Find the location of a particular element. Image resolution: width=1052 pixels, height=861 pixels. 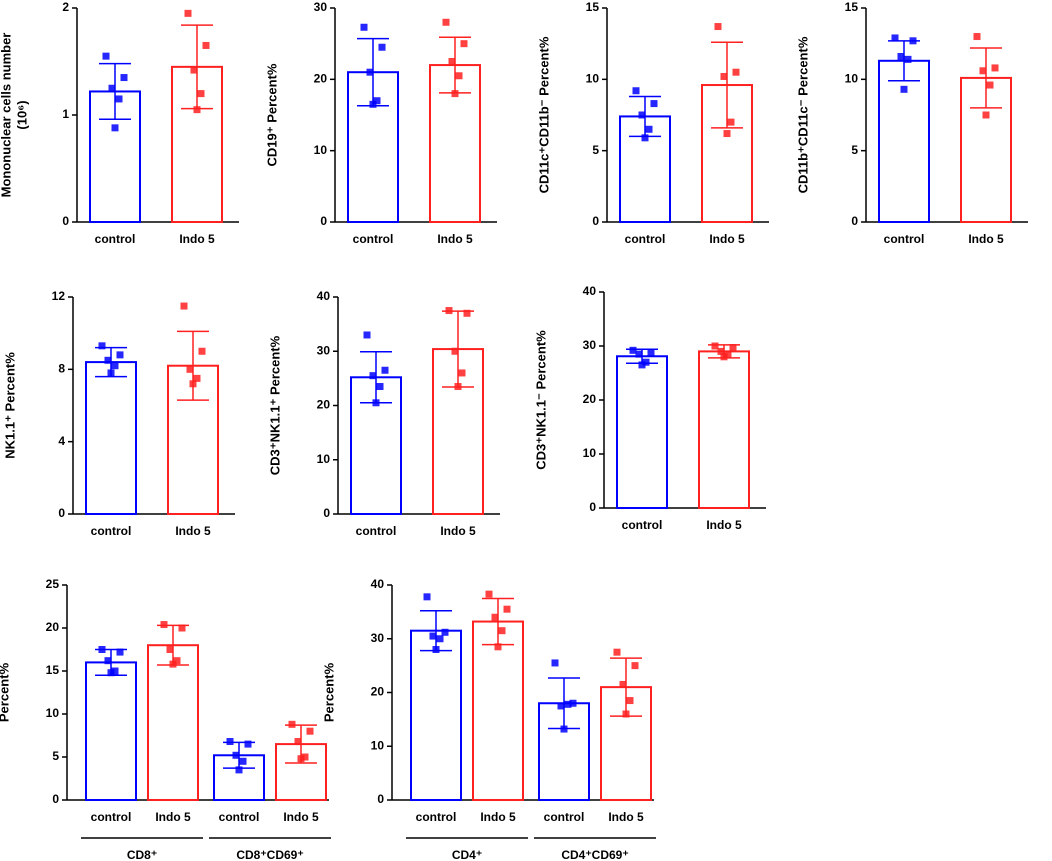

y-tick-label: 4 is located at coordinates (61, 441).